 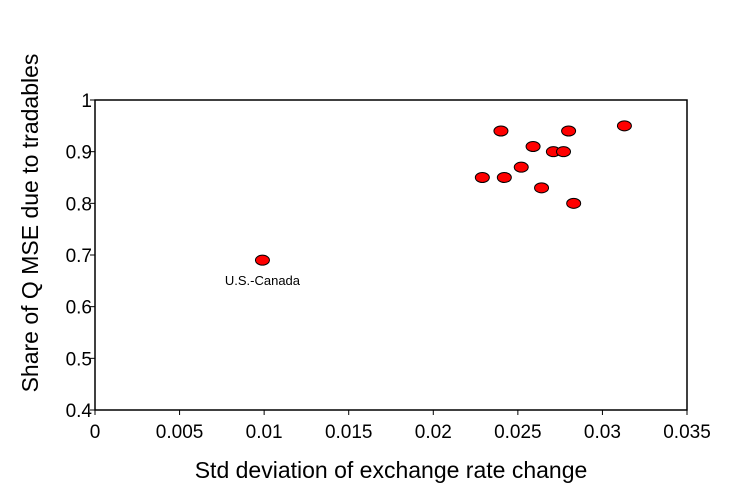 I want to click on x-tick-label: 0.025, so click(x=518, y=432).